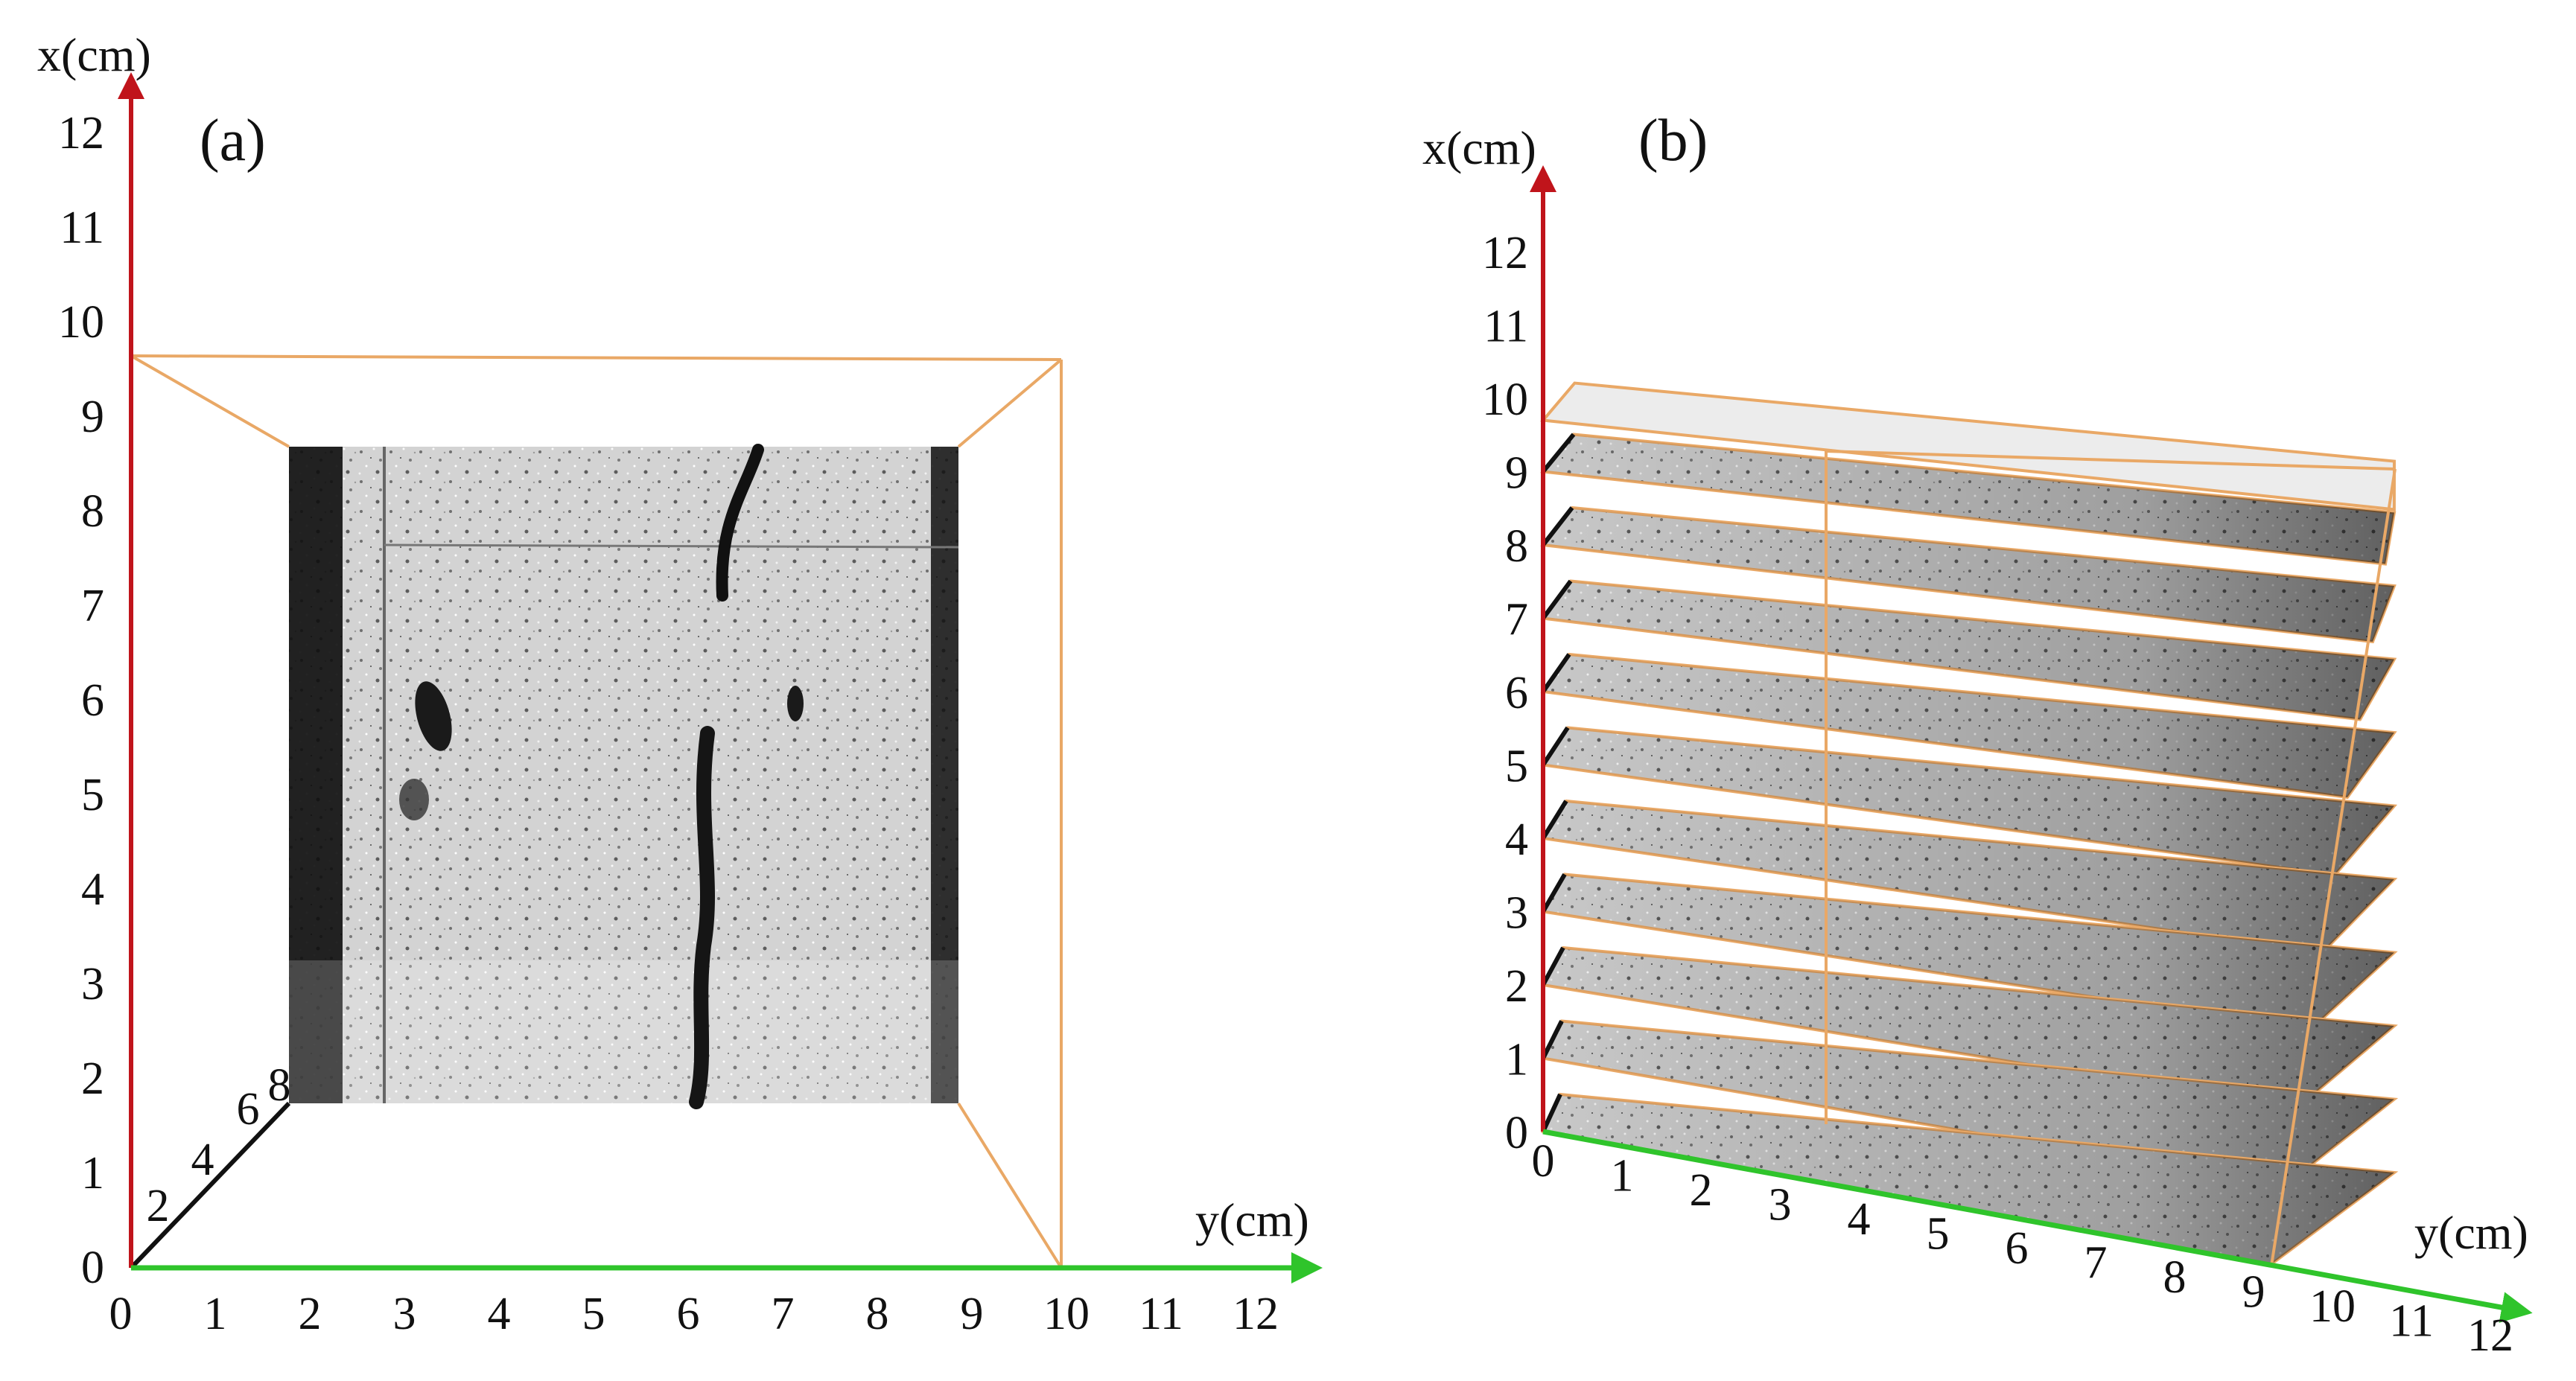 The image size is (2576, 1381). Describe the element at coordinates (202, 1160) in the screenshot. I see `z-tick-label: 4` at that location.